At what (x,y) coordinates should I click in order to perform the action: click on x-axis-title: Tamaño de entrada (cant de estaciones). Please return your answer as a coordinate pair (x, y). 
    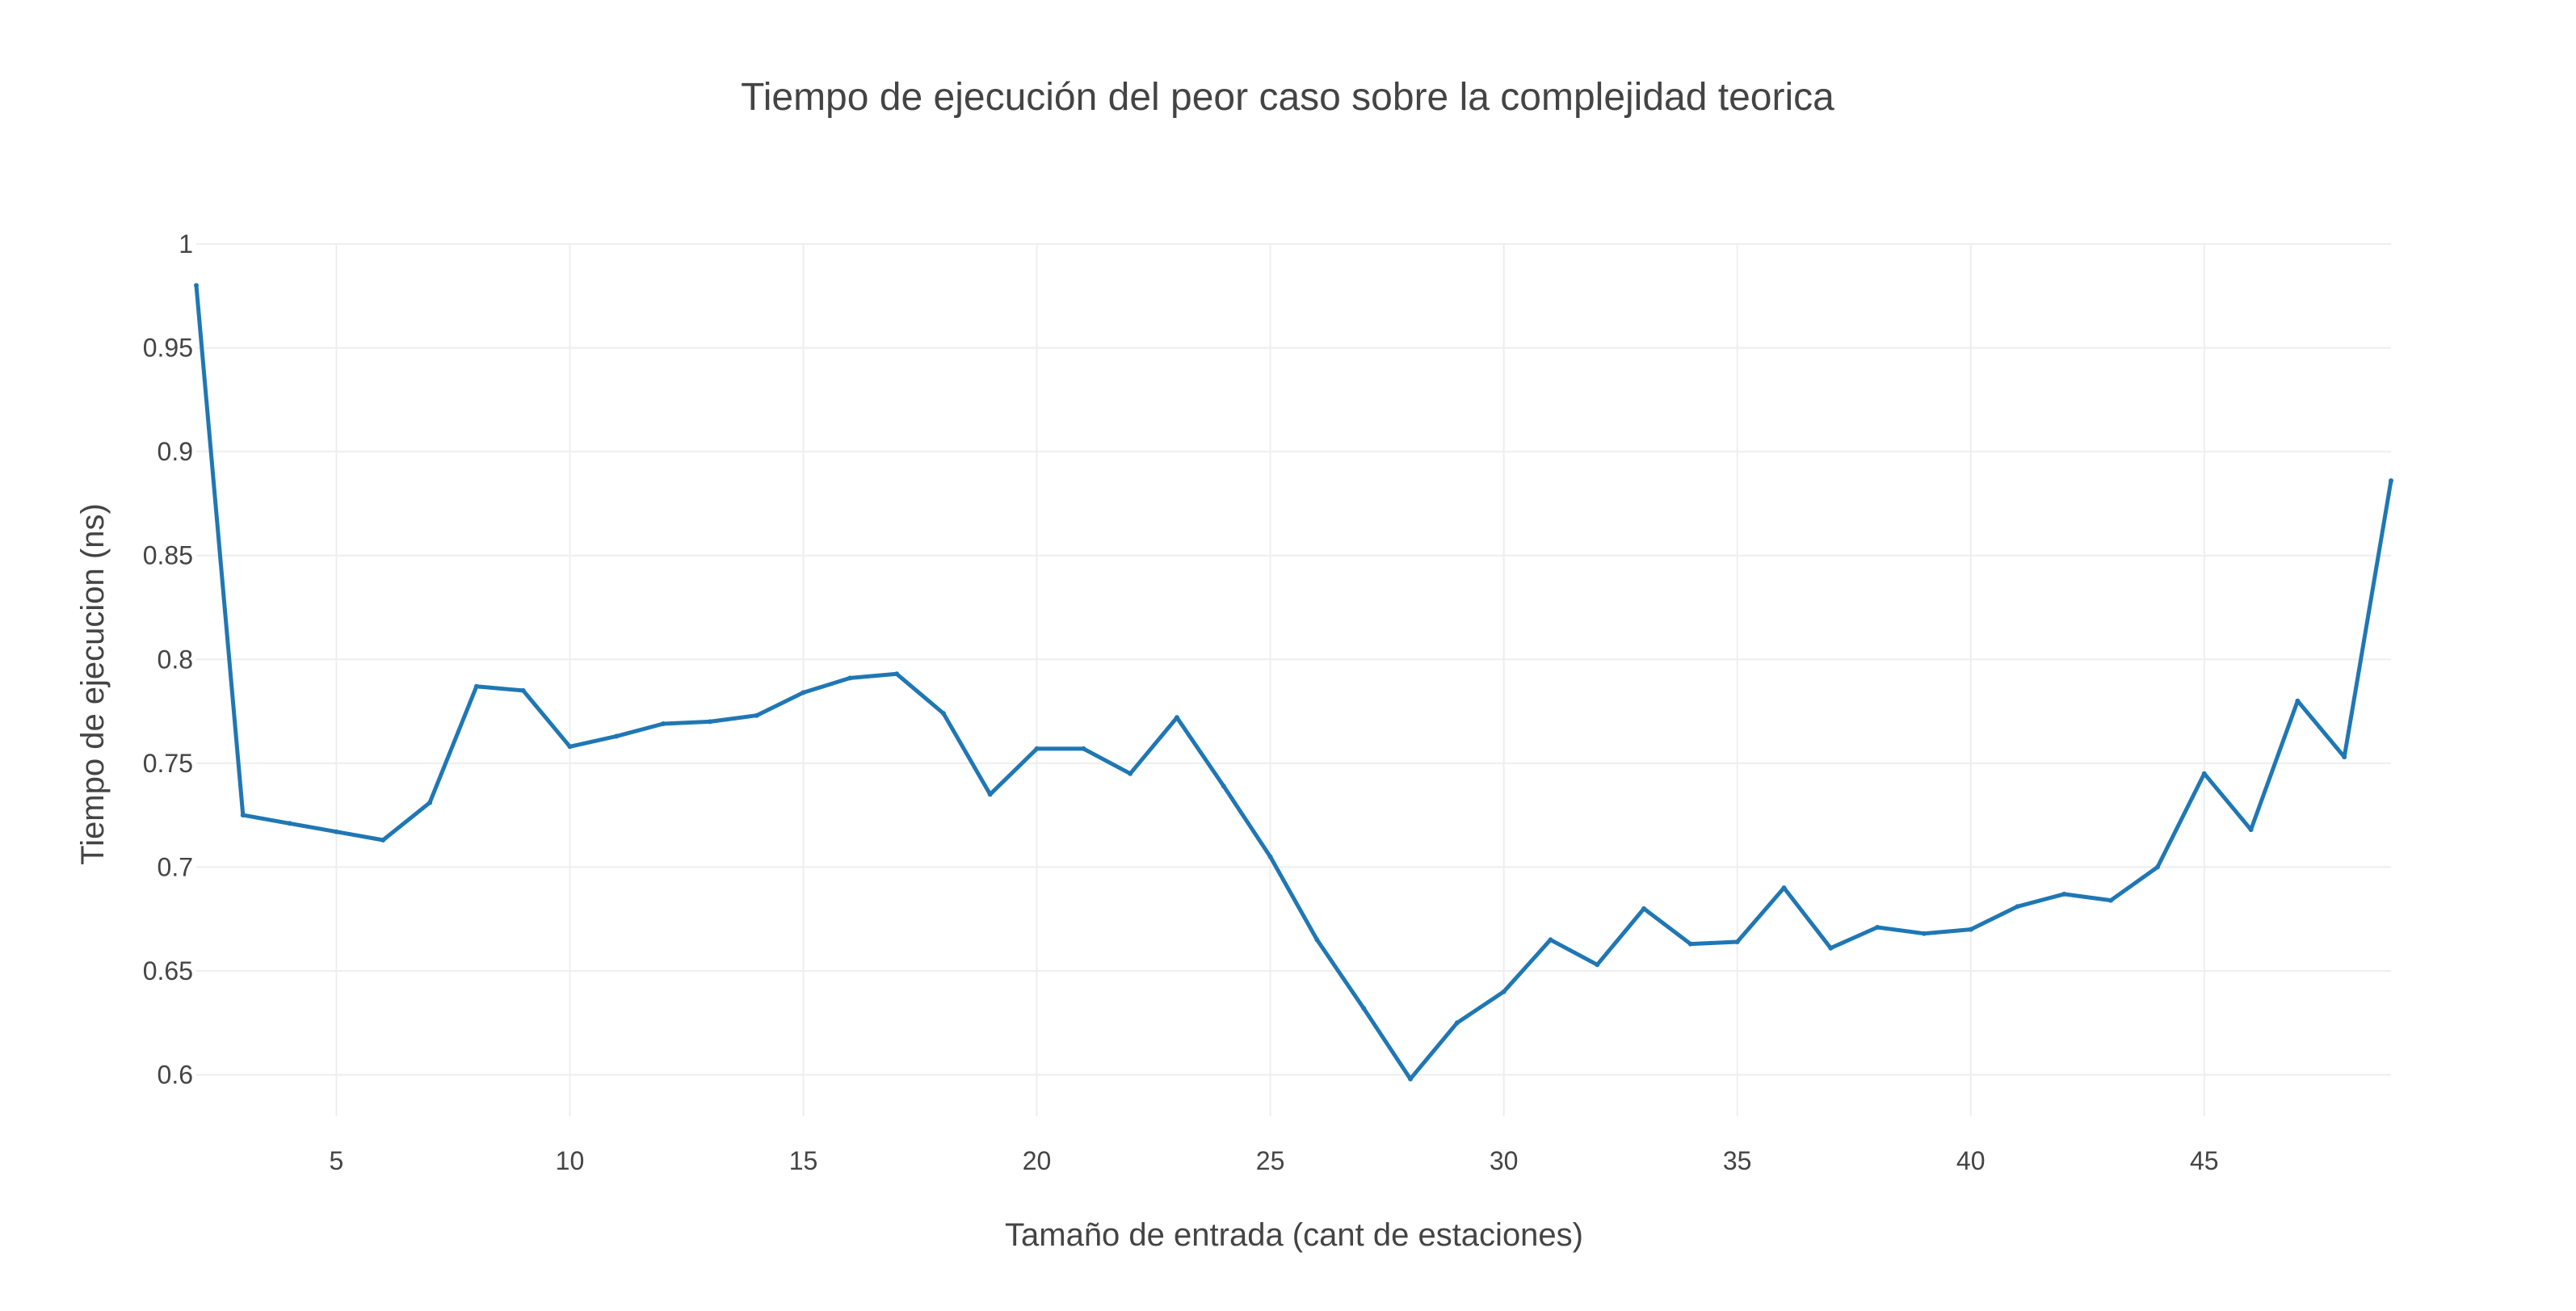
    Looking at the image, I should click on (1294, 1235).